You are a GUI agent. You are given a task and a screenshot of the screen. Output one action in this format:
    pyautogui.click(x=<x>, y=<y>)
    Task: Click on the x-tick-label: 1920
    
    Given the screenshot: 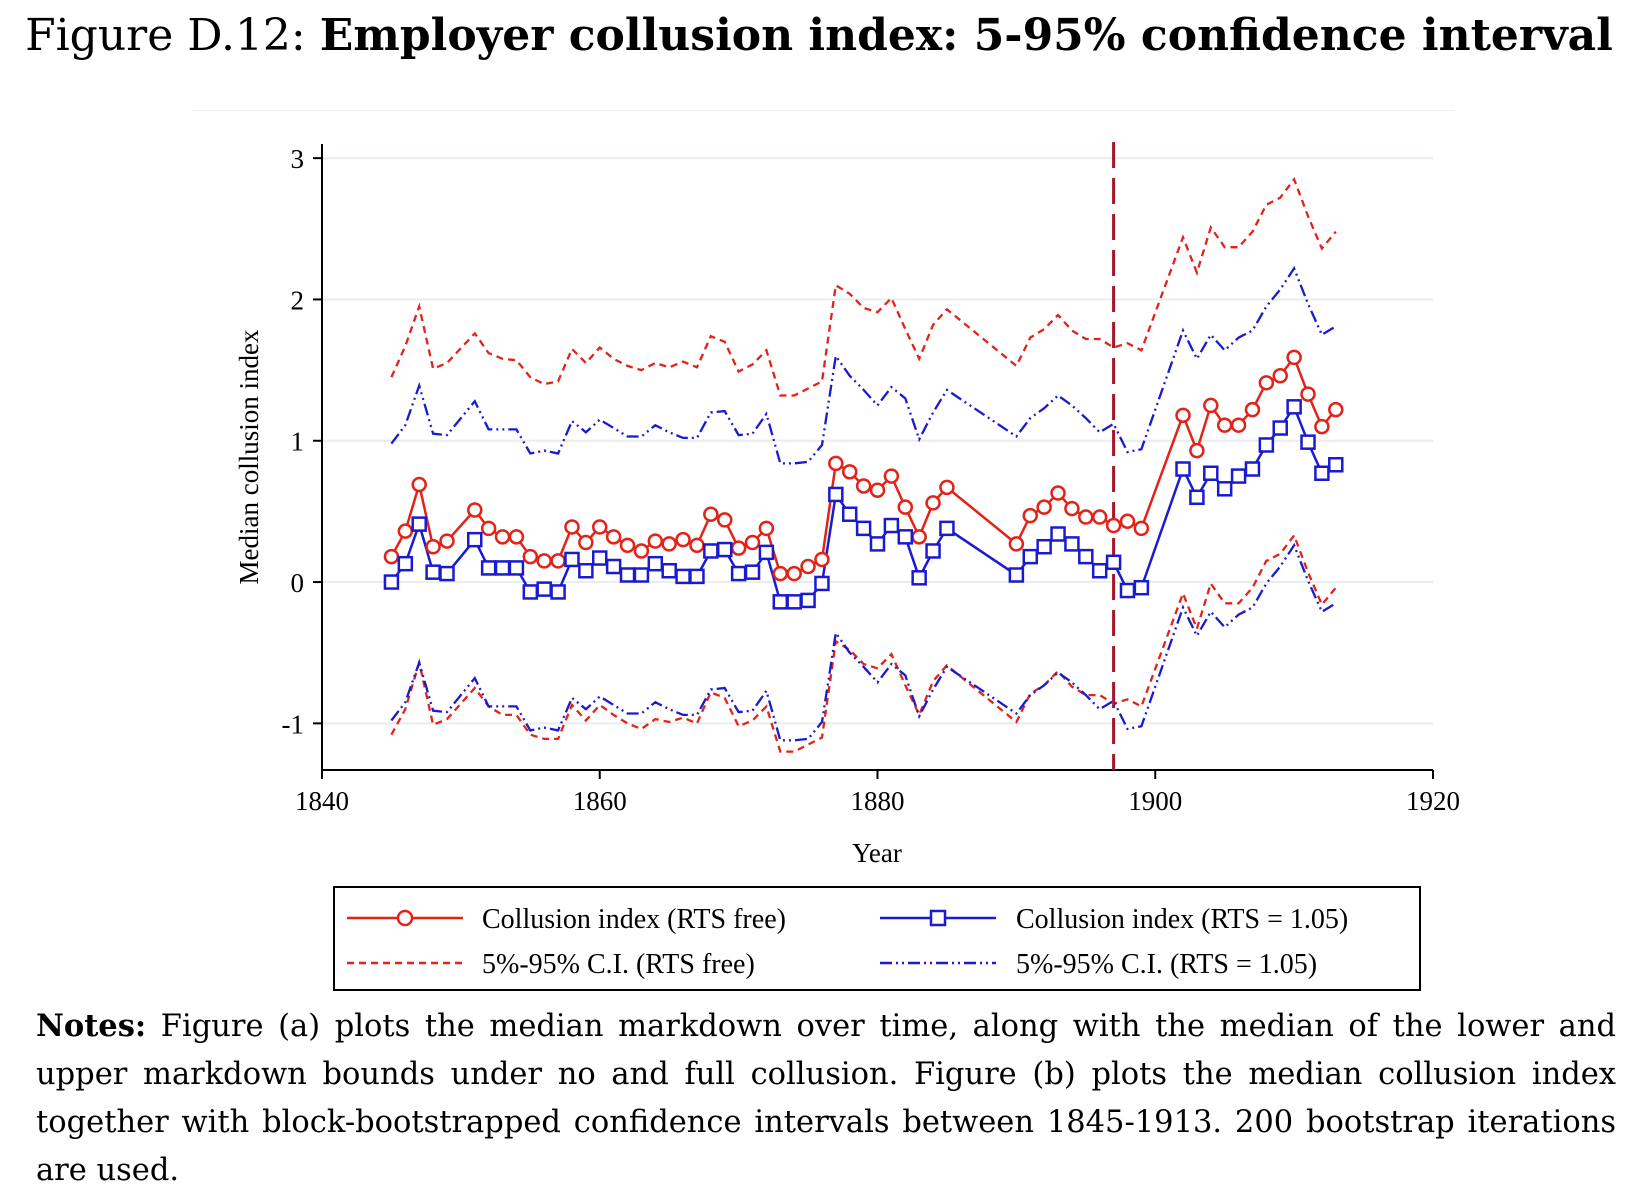 What is the action you would take?
    pyautogui.click(x=1433, y=801)
    